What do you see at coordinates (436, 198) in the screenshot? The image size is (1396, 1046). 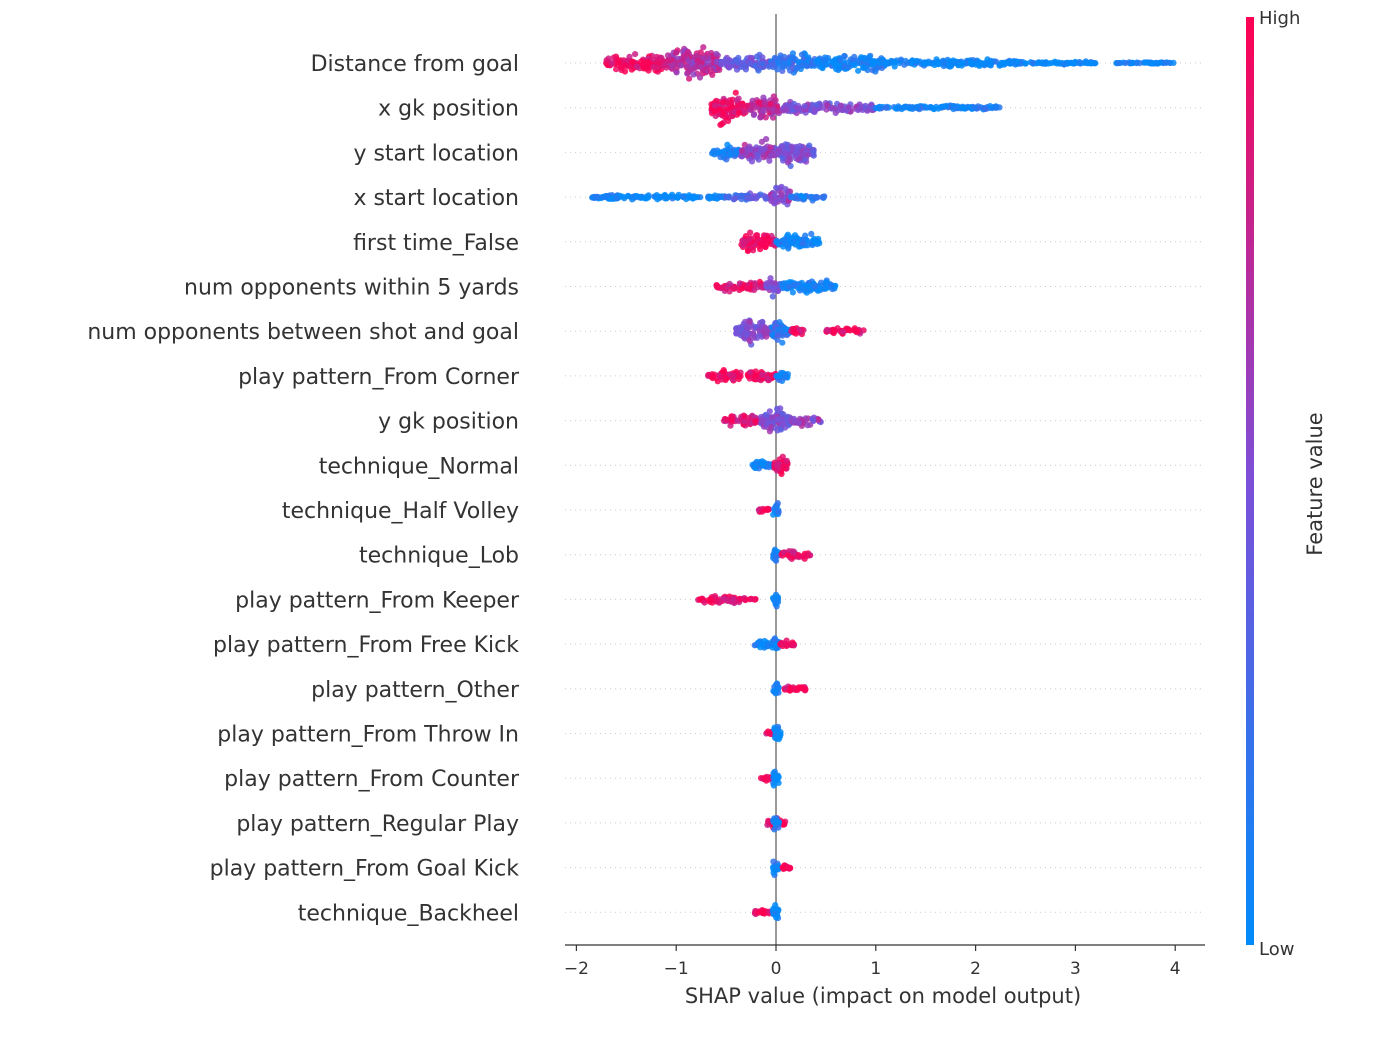 I see `feature-label: x start location` at bounding box center [436, 198].